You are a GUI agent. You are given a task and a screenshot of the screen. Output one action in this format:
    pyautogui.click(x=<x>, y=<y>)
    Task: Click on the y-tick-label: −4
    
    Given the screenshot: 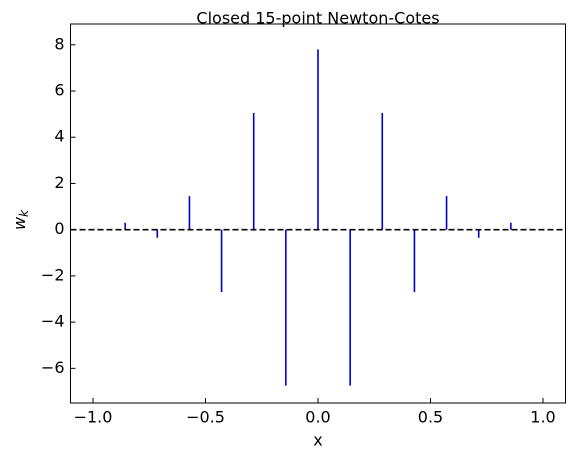 What is the action you would take?
    pyautogui.click(x=53, y=321)
    